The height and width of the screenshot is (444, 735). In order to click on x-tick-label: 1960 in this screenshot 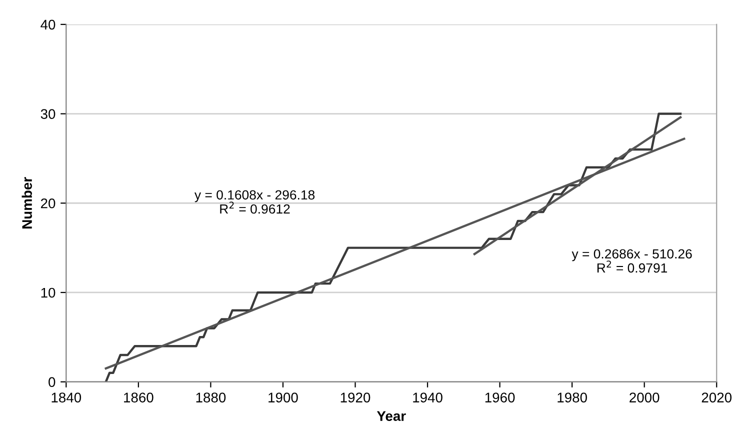, I will do `click(500, 397)`.